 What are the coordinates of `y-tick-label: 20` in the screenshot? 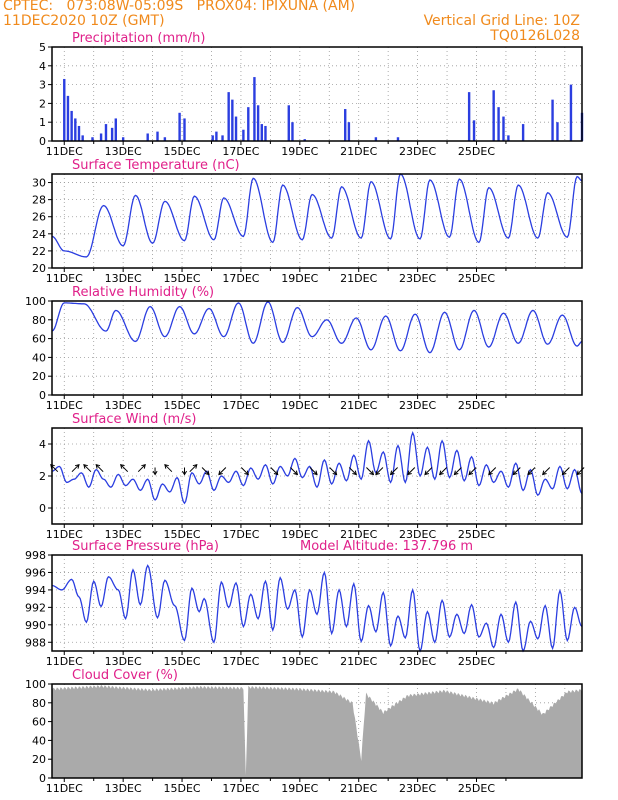 It's located at (39, 376).